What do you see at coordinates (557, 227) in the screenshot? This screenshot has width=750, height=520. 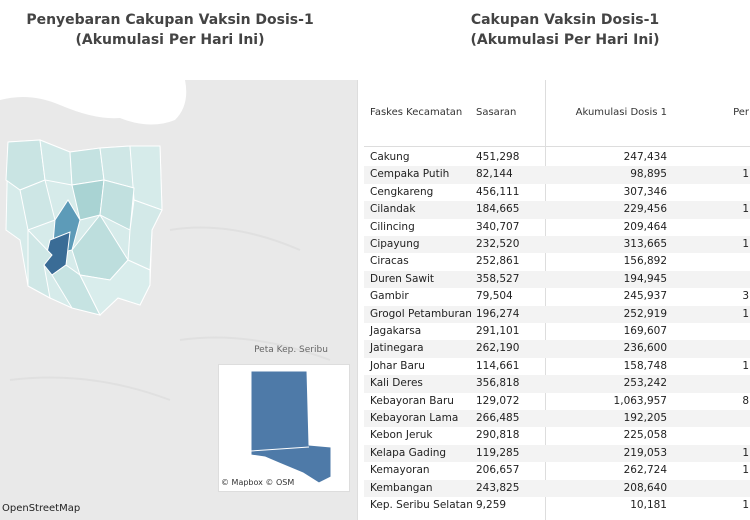 I see `table-row: Cilincing 340,707 209,464` at bounding box center [557, 227].